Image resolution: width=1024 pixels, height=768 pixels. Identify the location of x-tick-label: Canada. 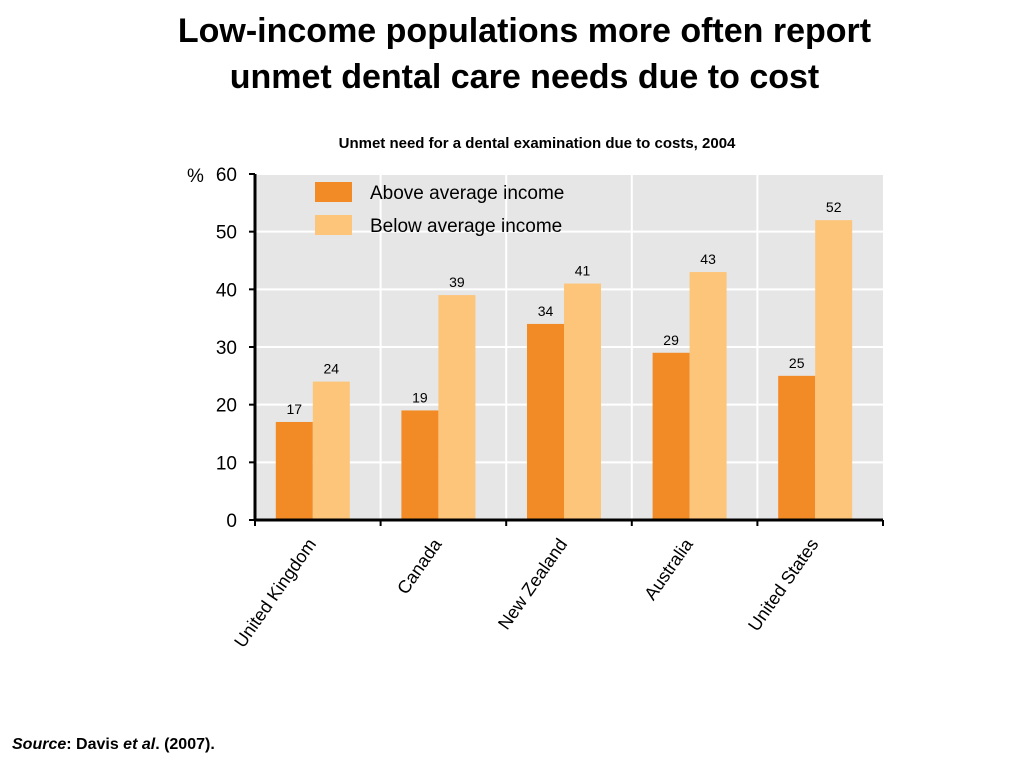
(419, 566).